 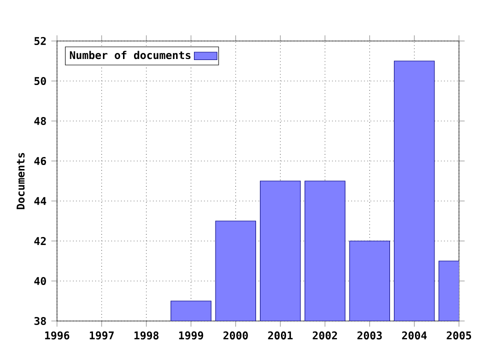 What do you see at coordinates (40, 41) in the screenshot?
I see `y-tick-label: 52` at bounding box center [40, 41].